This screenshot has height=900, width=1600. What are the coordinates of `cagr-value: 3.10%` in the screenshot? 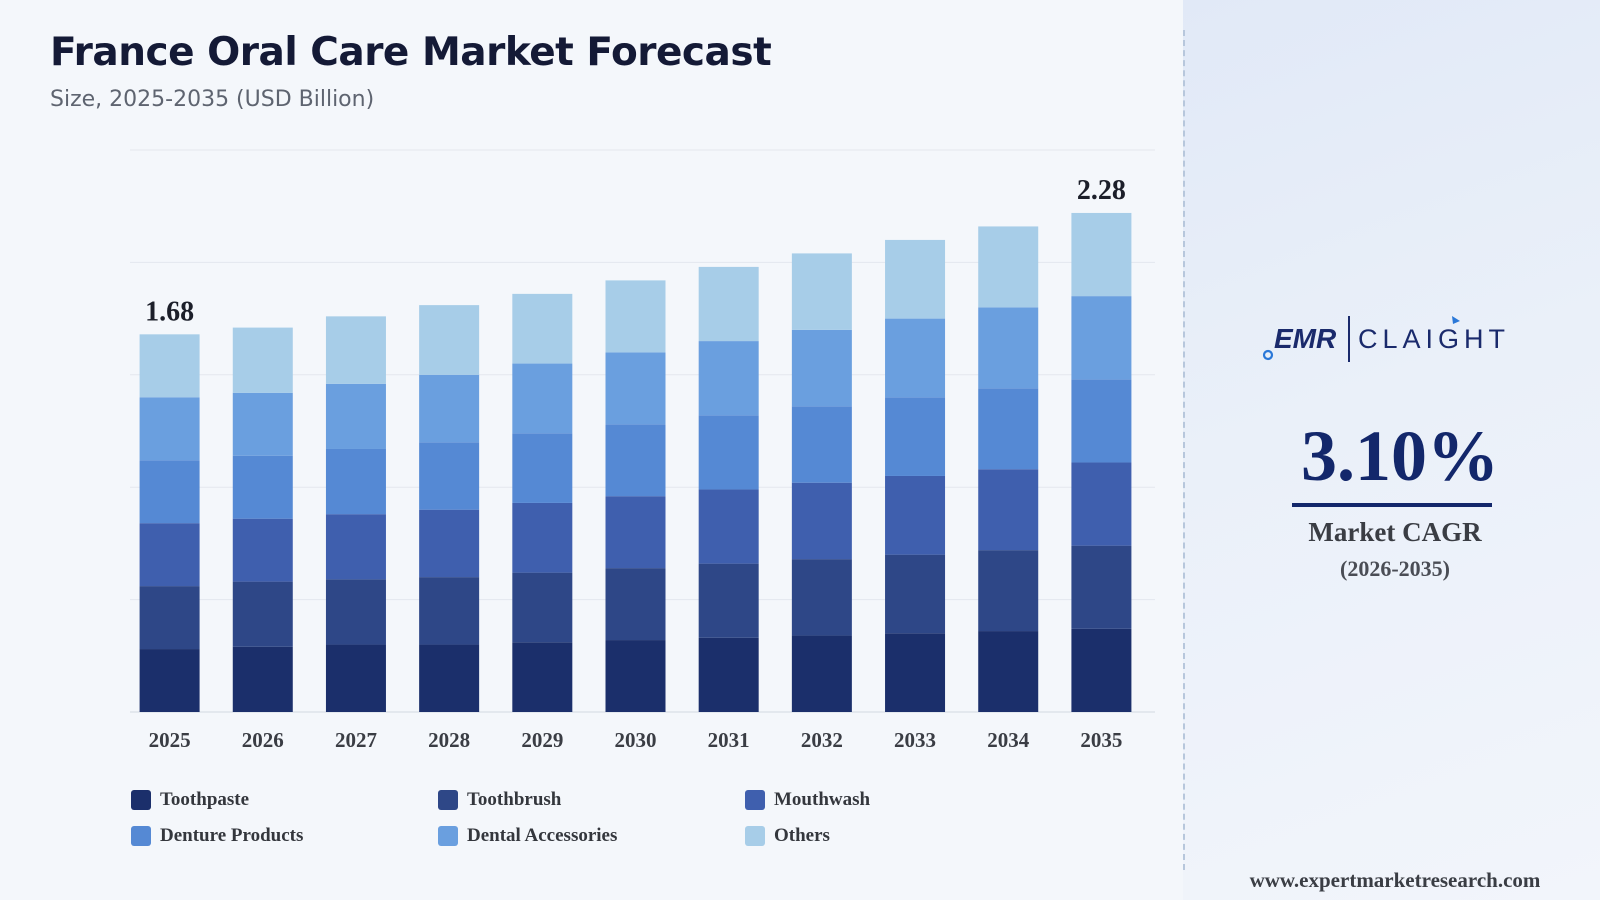 It's located at (1400, 456).